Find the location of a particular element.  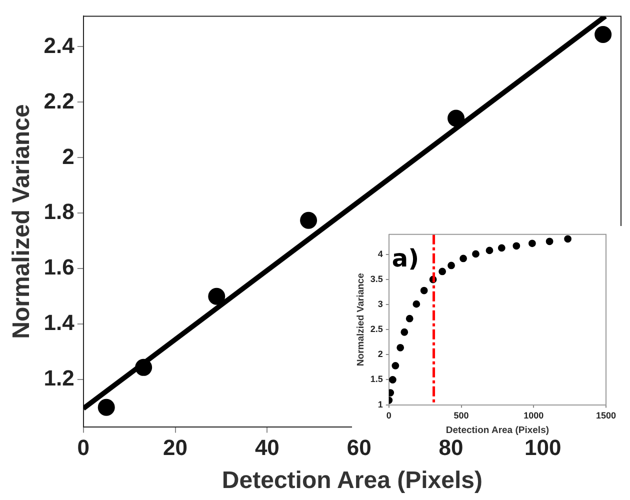

y-tick-label: 1.8 is located at coordinates (59, 211).